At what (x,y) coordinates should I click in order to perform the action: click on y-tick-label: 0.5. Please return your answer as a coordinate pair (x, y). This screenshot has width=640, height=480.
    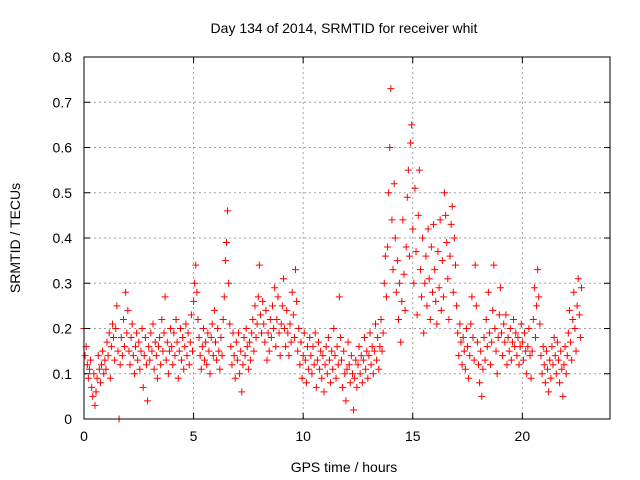
    Looking at the image, I should click on (63, 193).